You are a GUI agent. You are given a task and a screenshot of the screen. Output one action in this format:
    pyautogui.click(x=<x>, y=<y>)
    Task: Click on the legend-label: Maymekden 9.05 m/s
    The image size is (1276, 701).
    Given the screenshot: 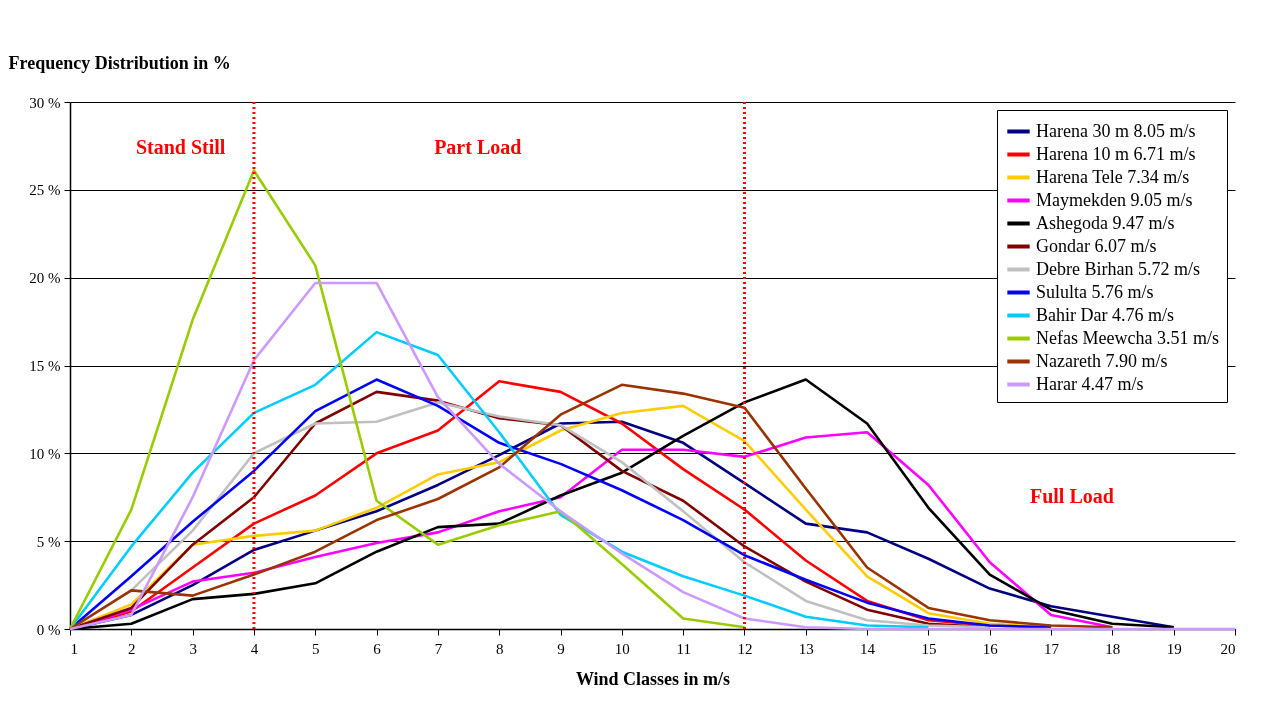 What is the action you would take?
    pyautogui.click(x=1114, y=199)
    